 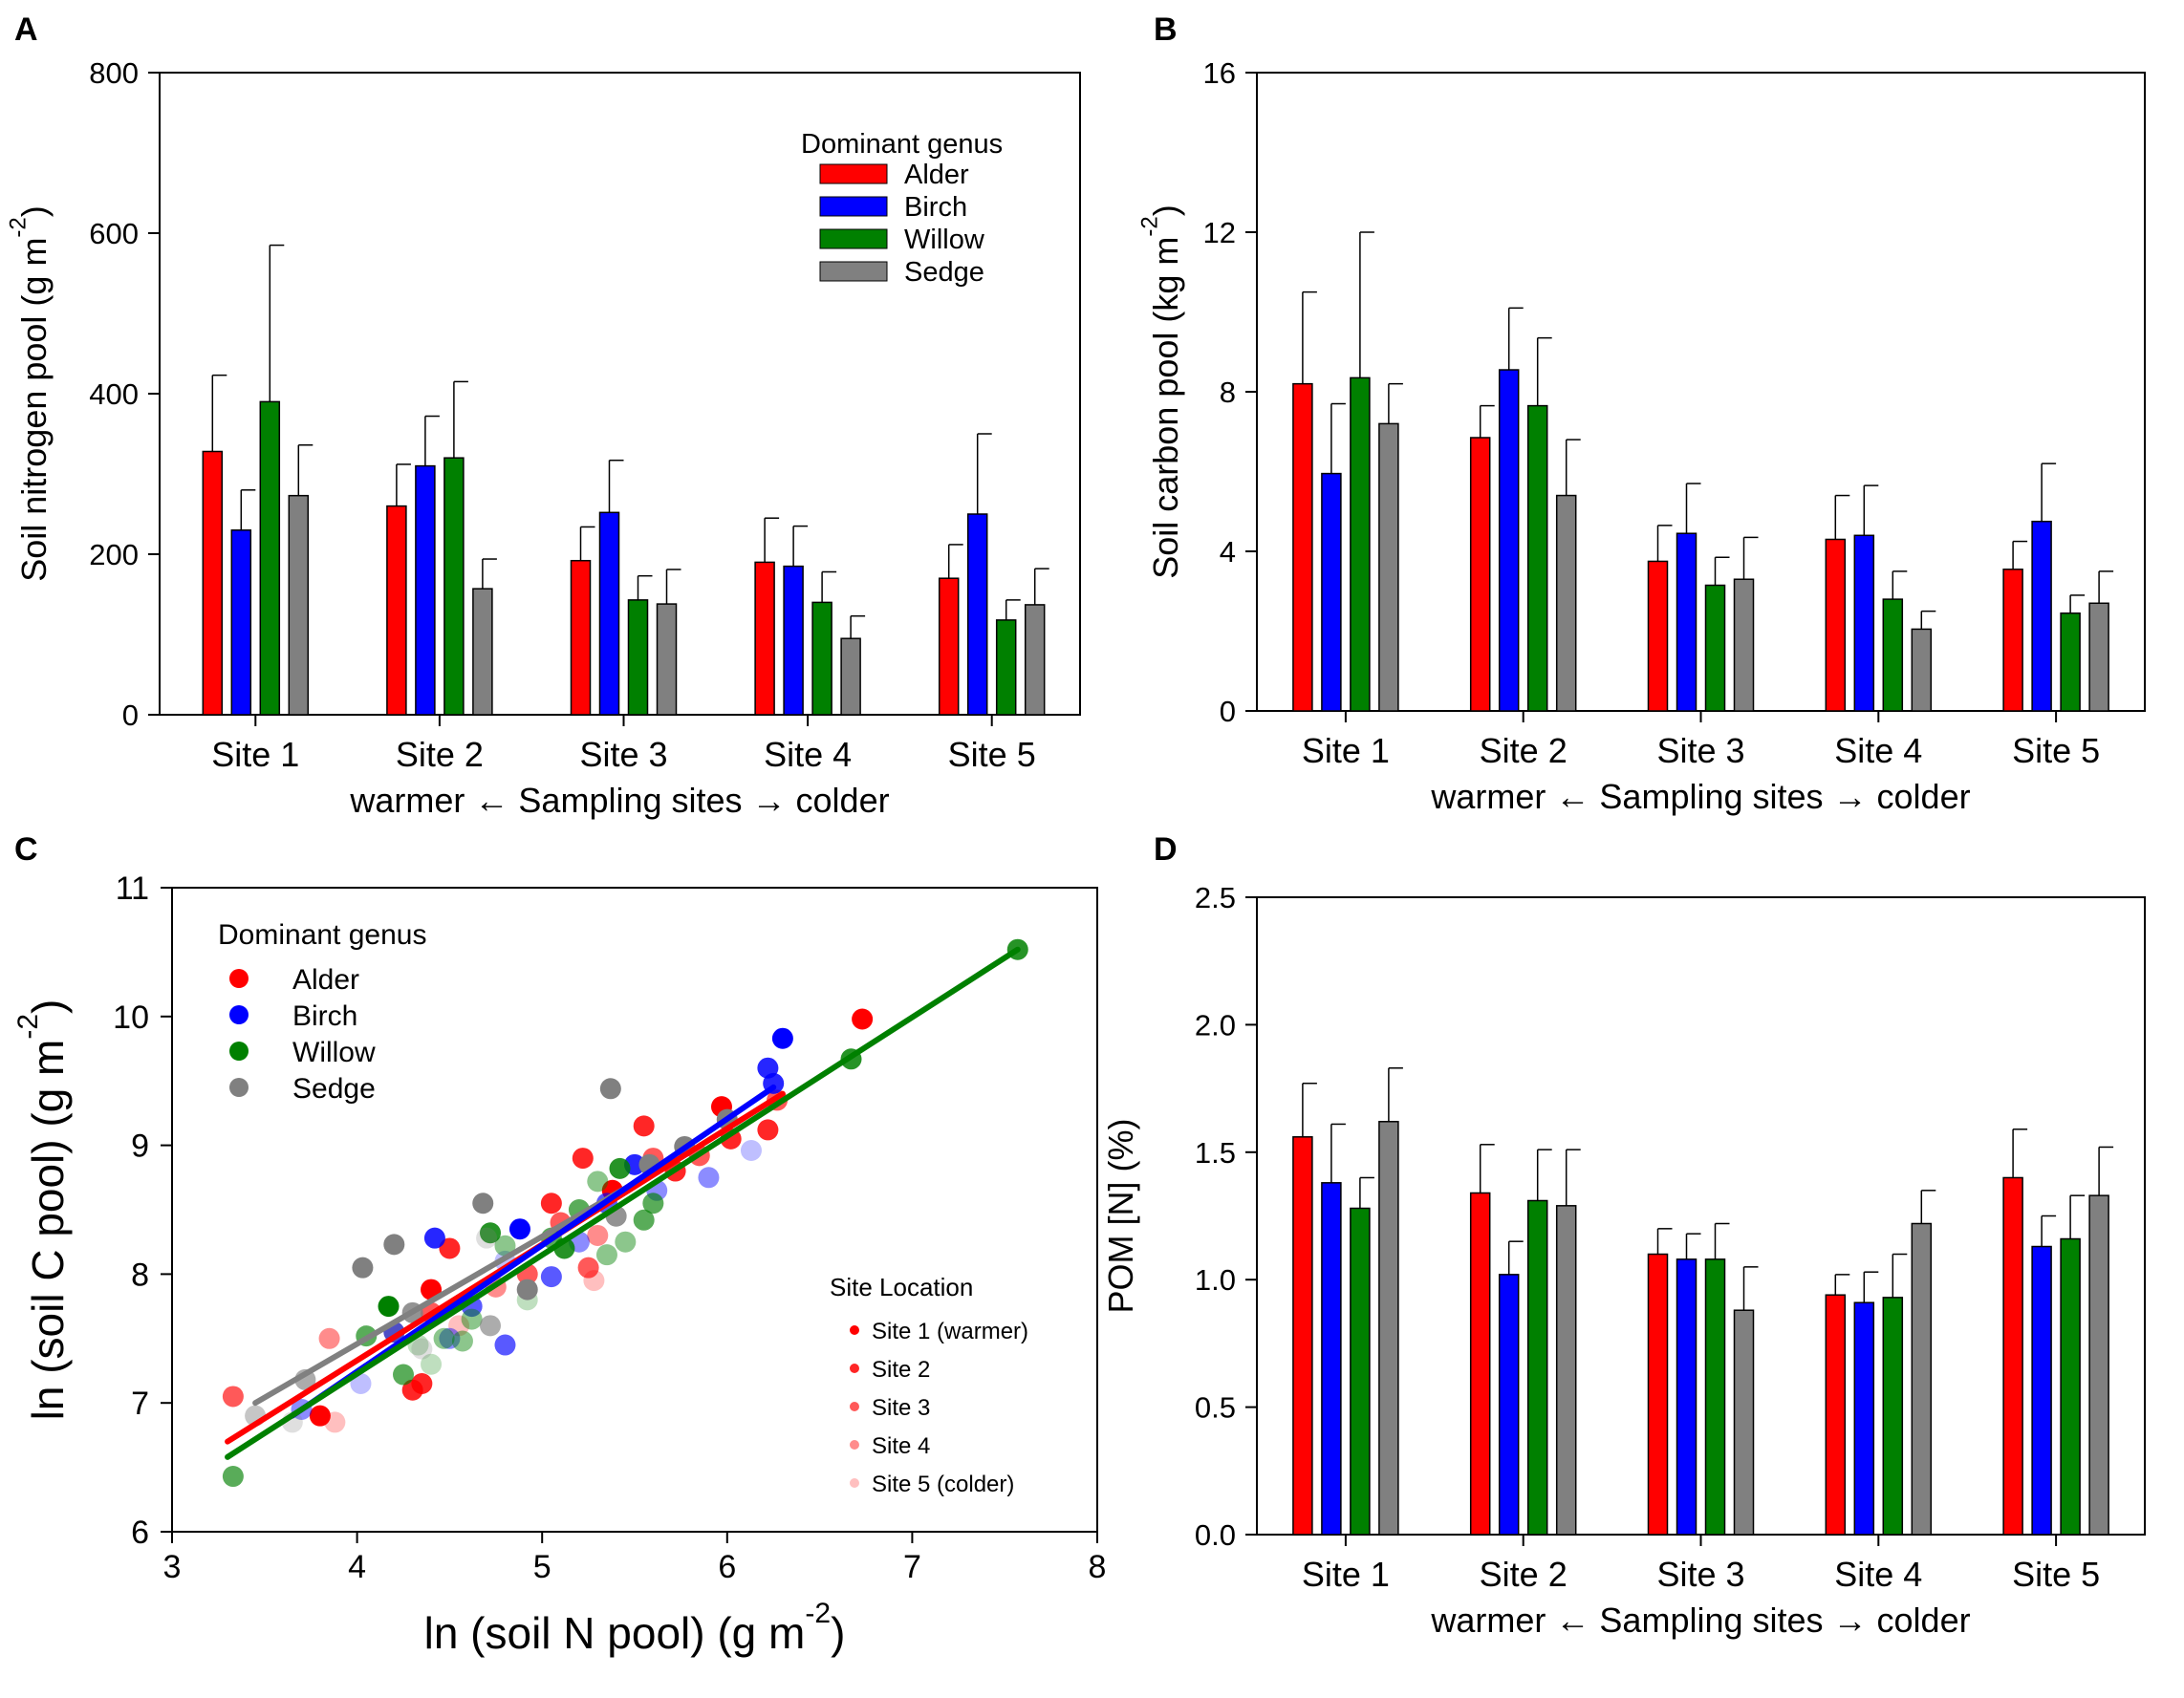 What do you see at coordinates (114, 73) in the screenshot?
I see `y-tick-label: 800` at bounding box center [114, 73].